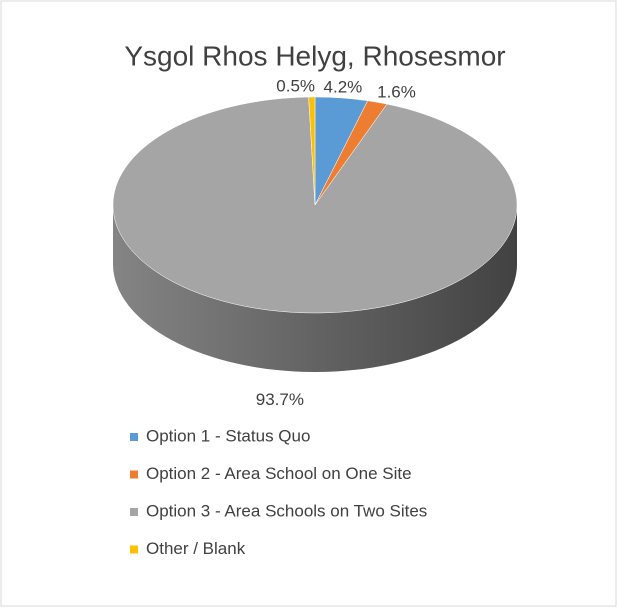 The height and width of the screenshot is (608, 618). What do you see at coordinates (312, 151) in the screenshot?
I see `pie-slice` at bounding box center [312, 151].